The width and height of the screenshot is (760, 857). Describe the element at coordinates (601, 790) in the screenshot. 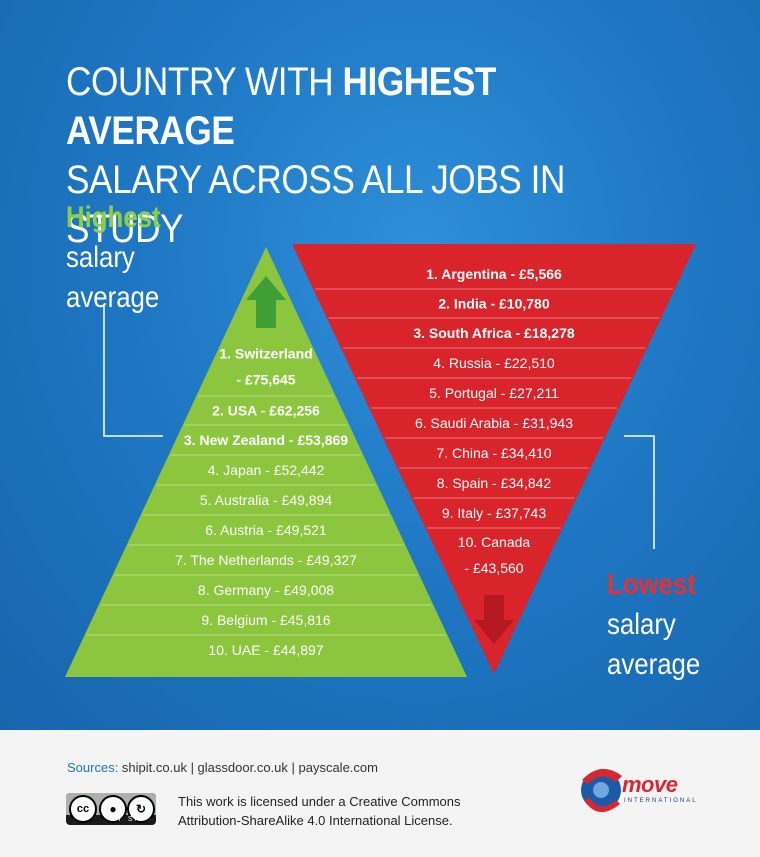

I see `logo-globe-icon` at that location.